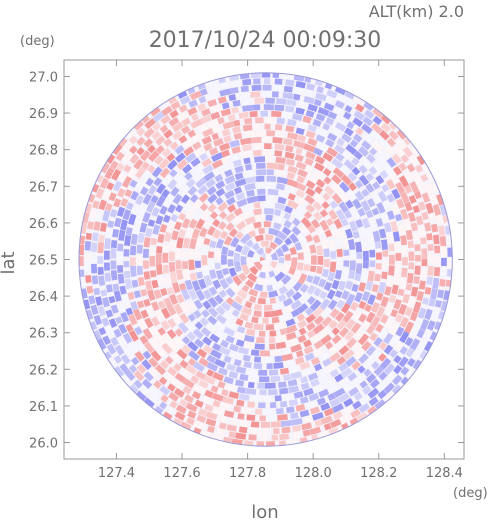  What do you see at coordinates (43, 261) in the screenshot?
I see `y-tick-label: 26.5` at bounding box center [43, 261].